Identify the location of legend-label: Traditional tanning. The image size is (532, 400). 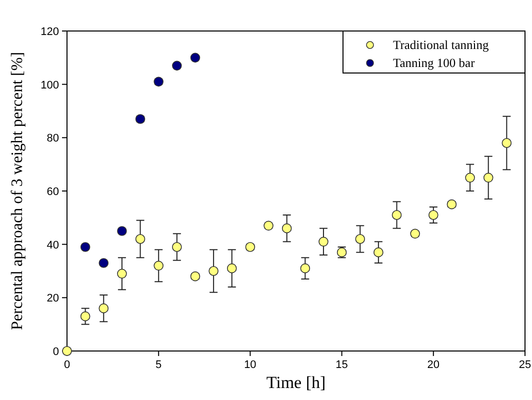
(441, 45).